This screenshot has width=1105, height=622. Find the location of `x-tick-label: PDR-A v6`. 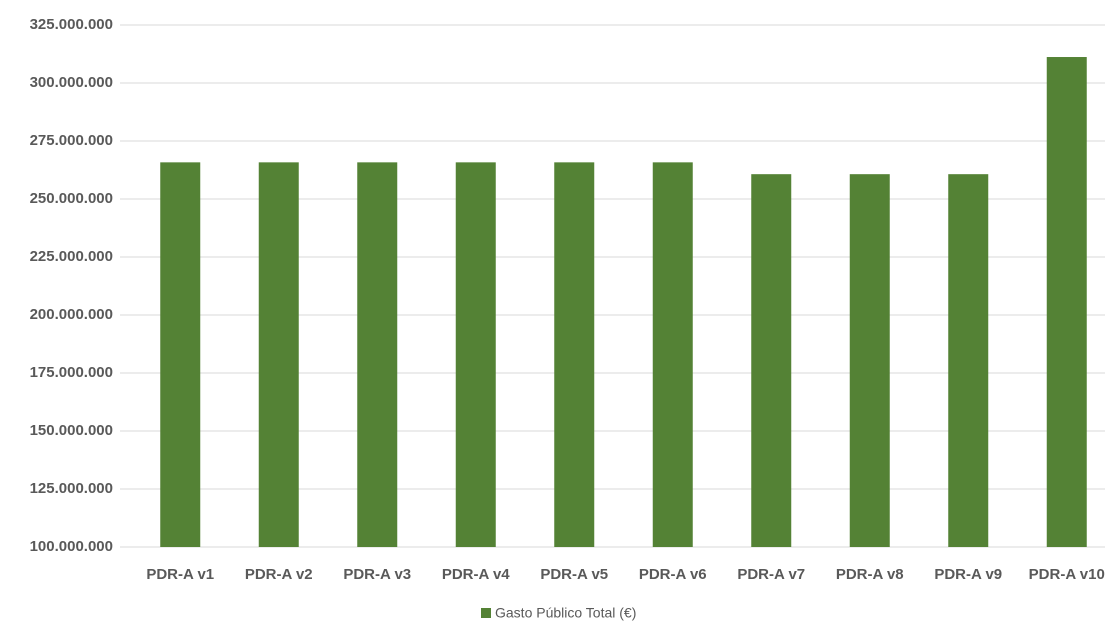

x-tick-label: PDR-A v6 is located at coordinates (673, 574).